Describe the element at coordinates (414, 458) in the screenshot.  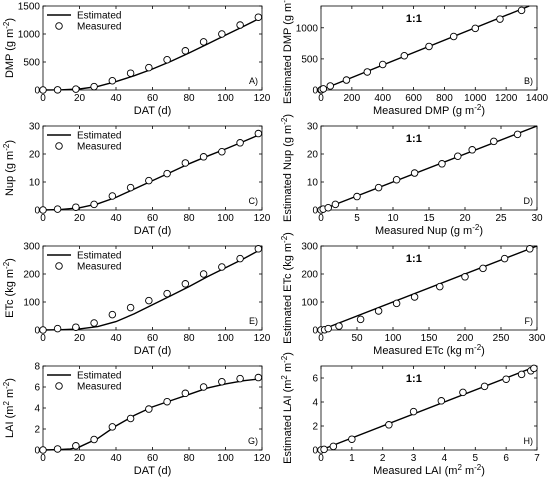
I see `x-tick-label: 3` at that location.